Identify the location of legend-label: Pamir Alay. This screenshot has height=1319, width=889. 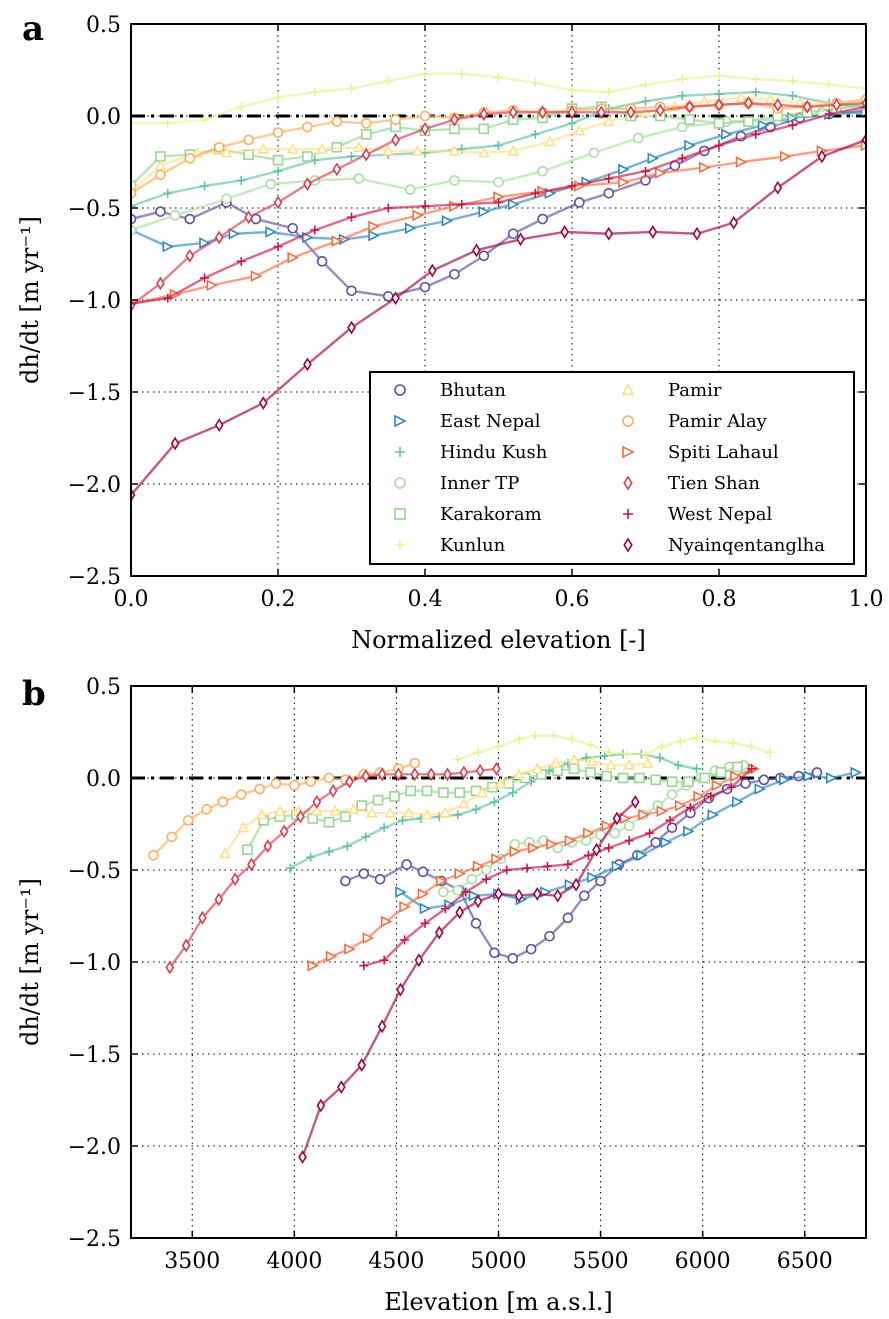
(718, 421).